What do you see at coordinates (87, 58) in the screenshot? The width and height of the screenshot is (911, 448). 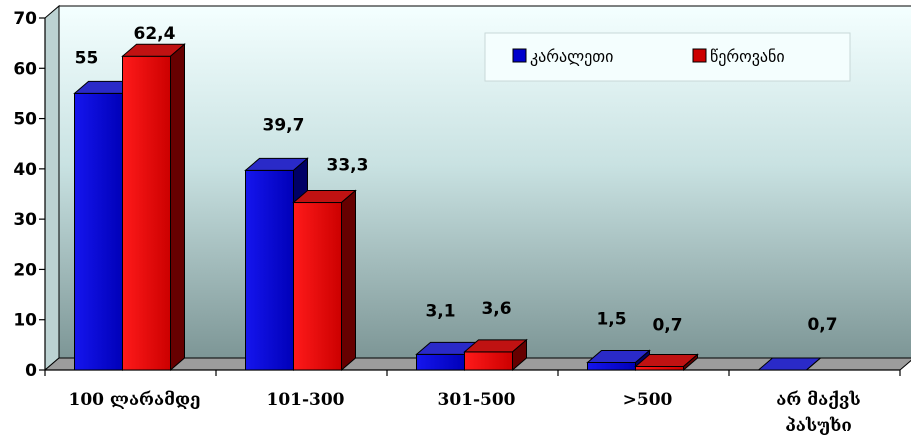 I see `data-label-0-0: 55` at bounding box center [87, 58].